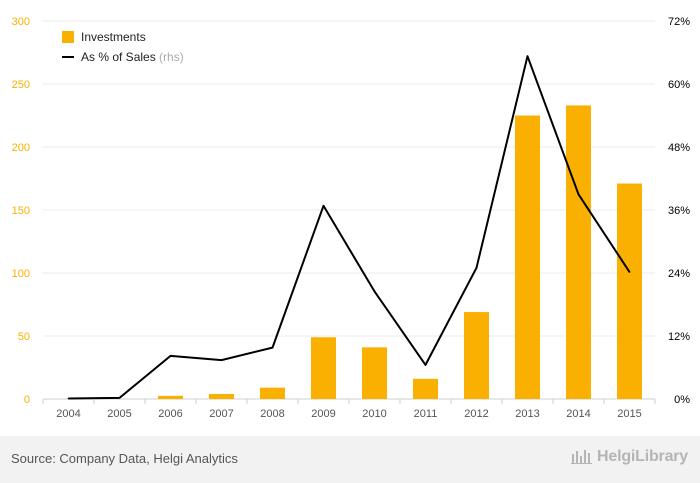 The height and width of the screenshot is (483, 700). Describe the element at coordinates (582, 457) in the screenshot. I see `library-icon` at that location.